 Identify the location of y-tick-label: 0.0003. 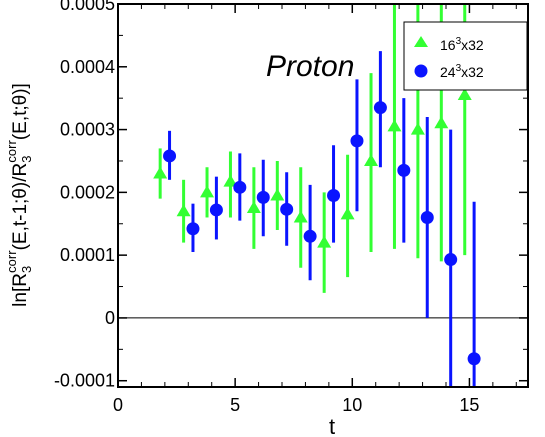
(87, 130).